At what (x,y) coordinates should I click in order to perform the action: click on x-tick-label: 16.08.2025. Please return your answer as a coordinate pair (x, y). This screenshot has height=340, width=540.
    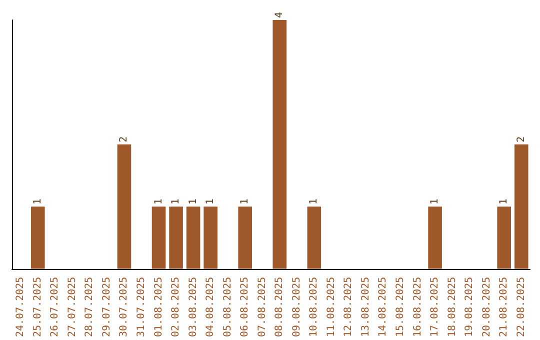
    Looking at the image, I should click on (418, 307).